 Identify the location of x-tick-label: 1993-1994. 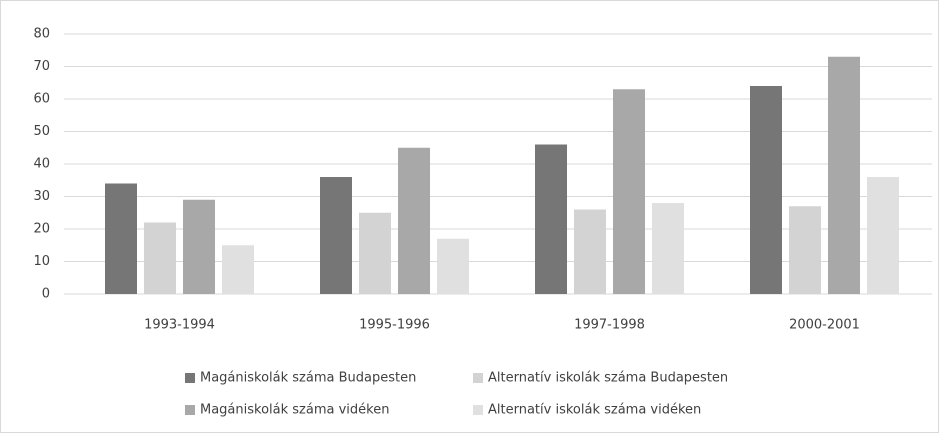
(179, 325).